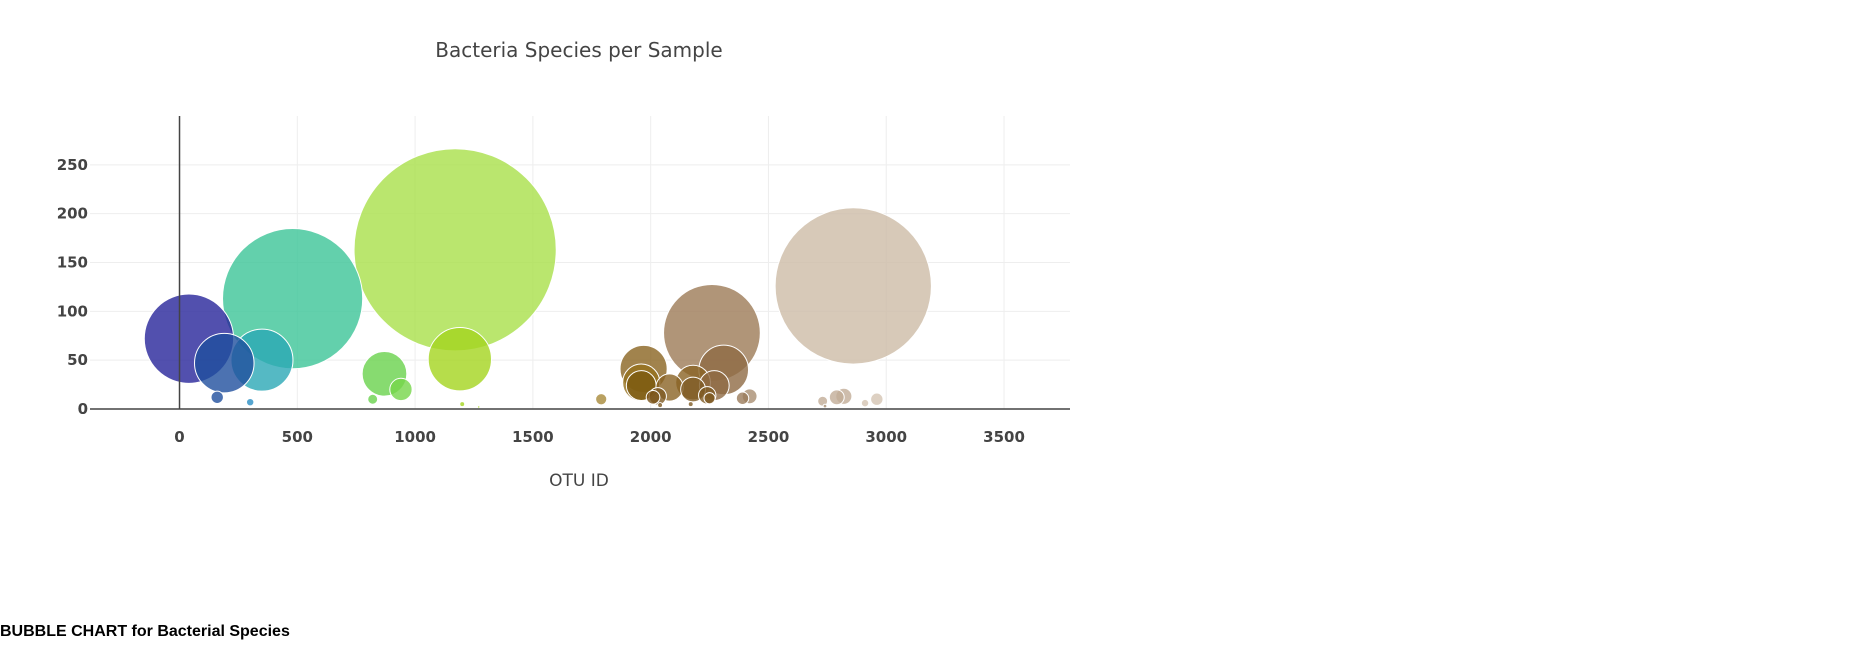  I want to click on y-tick-label: 150, so click(72, 263).